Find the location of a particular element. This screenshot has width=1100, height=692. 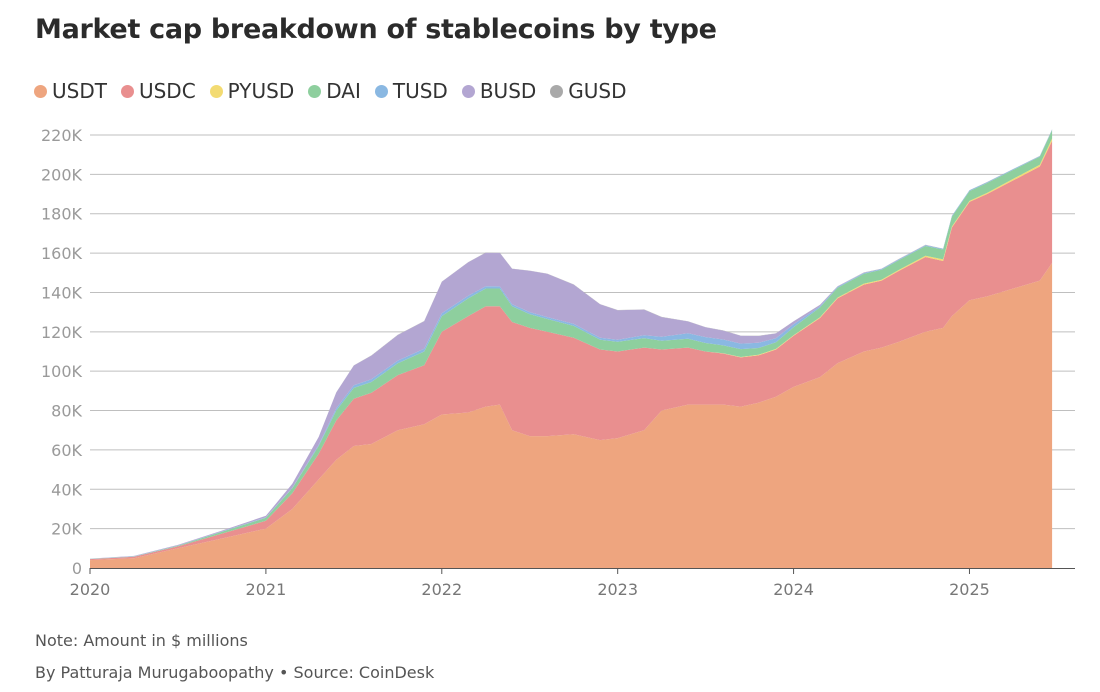

y-tick-label: 0 is located at coordinates (77, 568).